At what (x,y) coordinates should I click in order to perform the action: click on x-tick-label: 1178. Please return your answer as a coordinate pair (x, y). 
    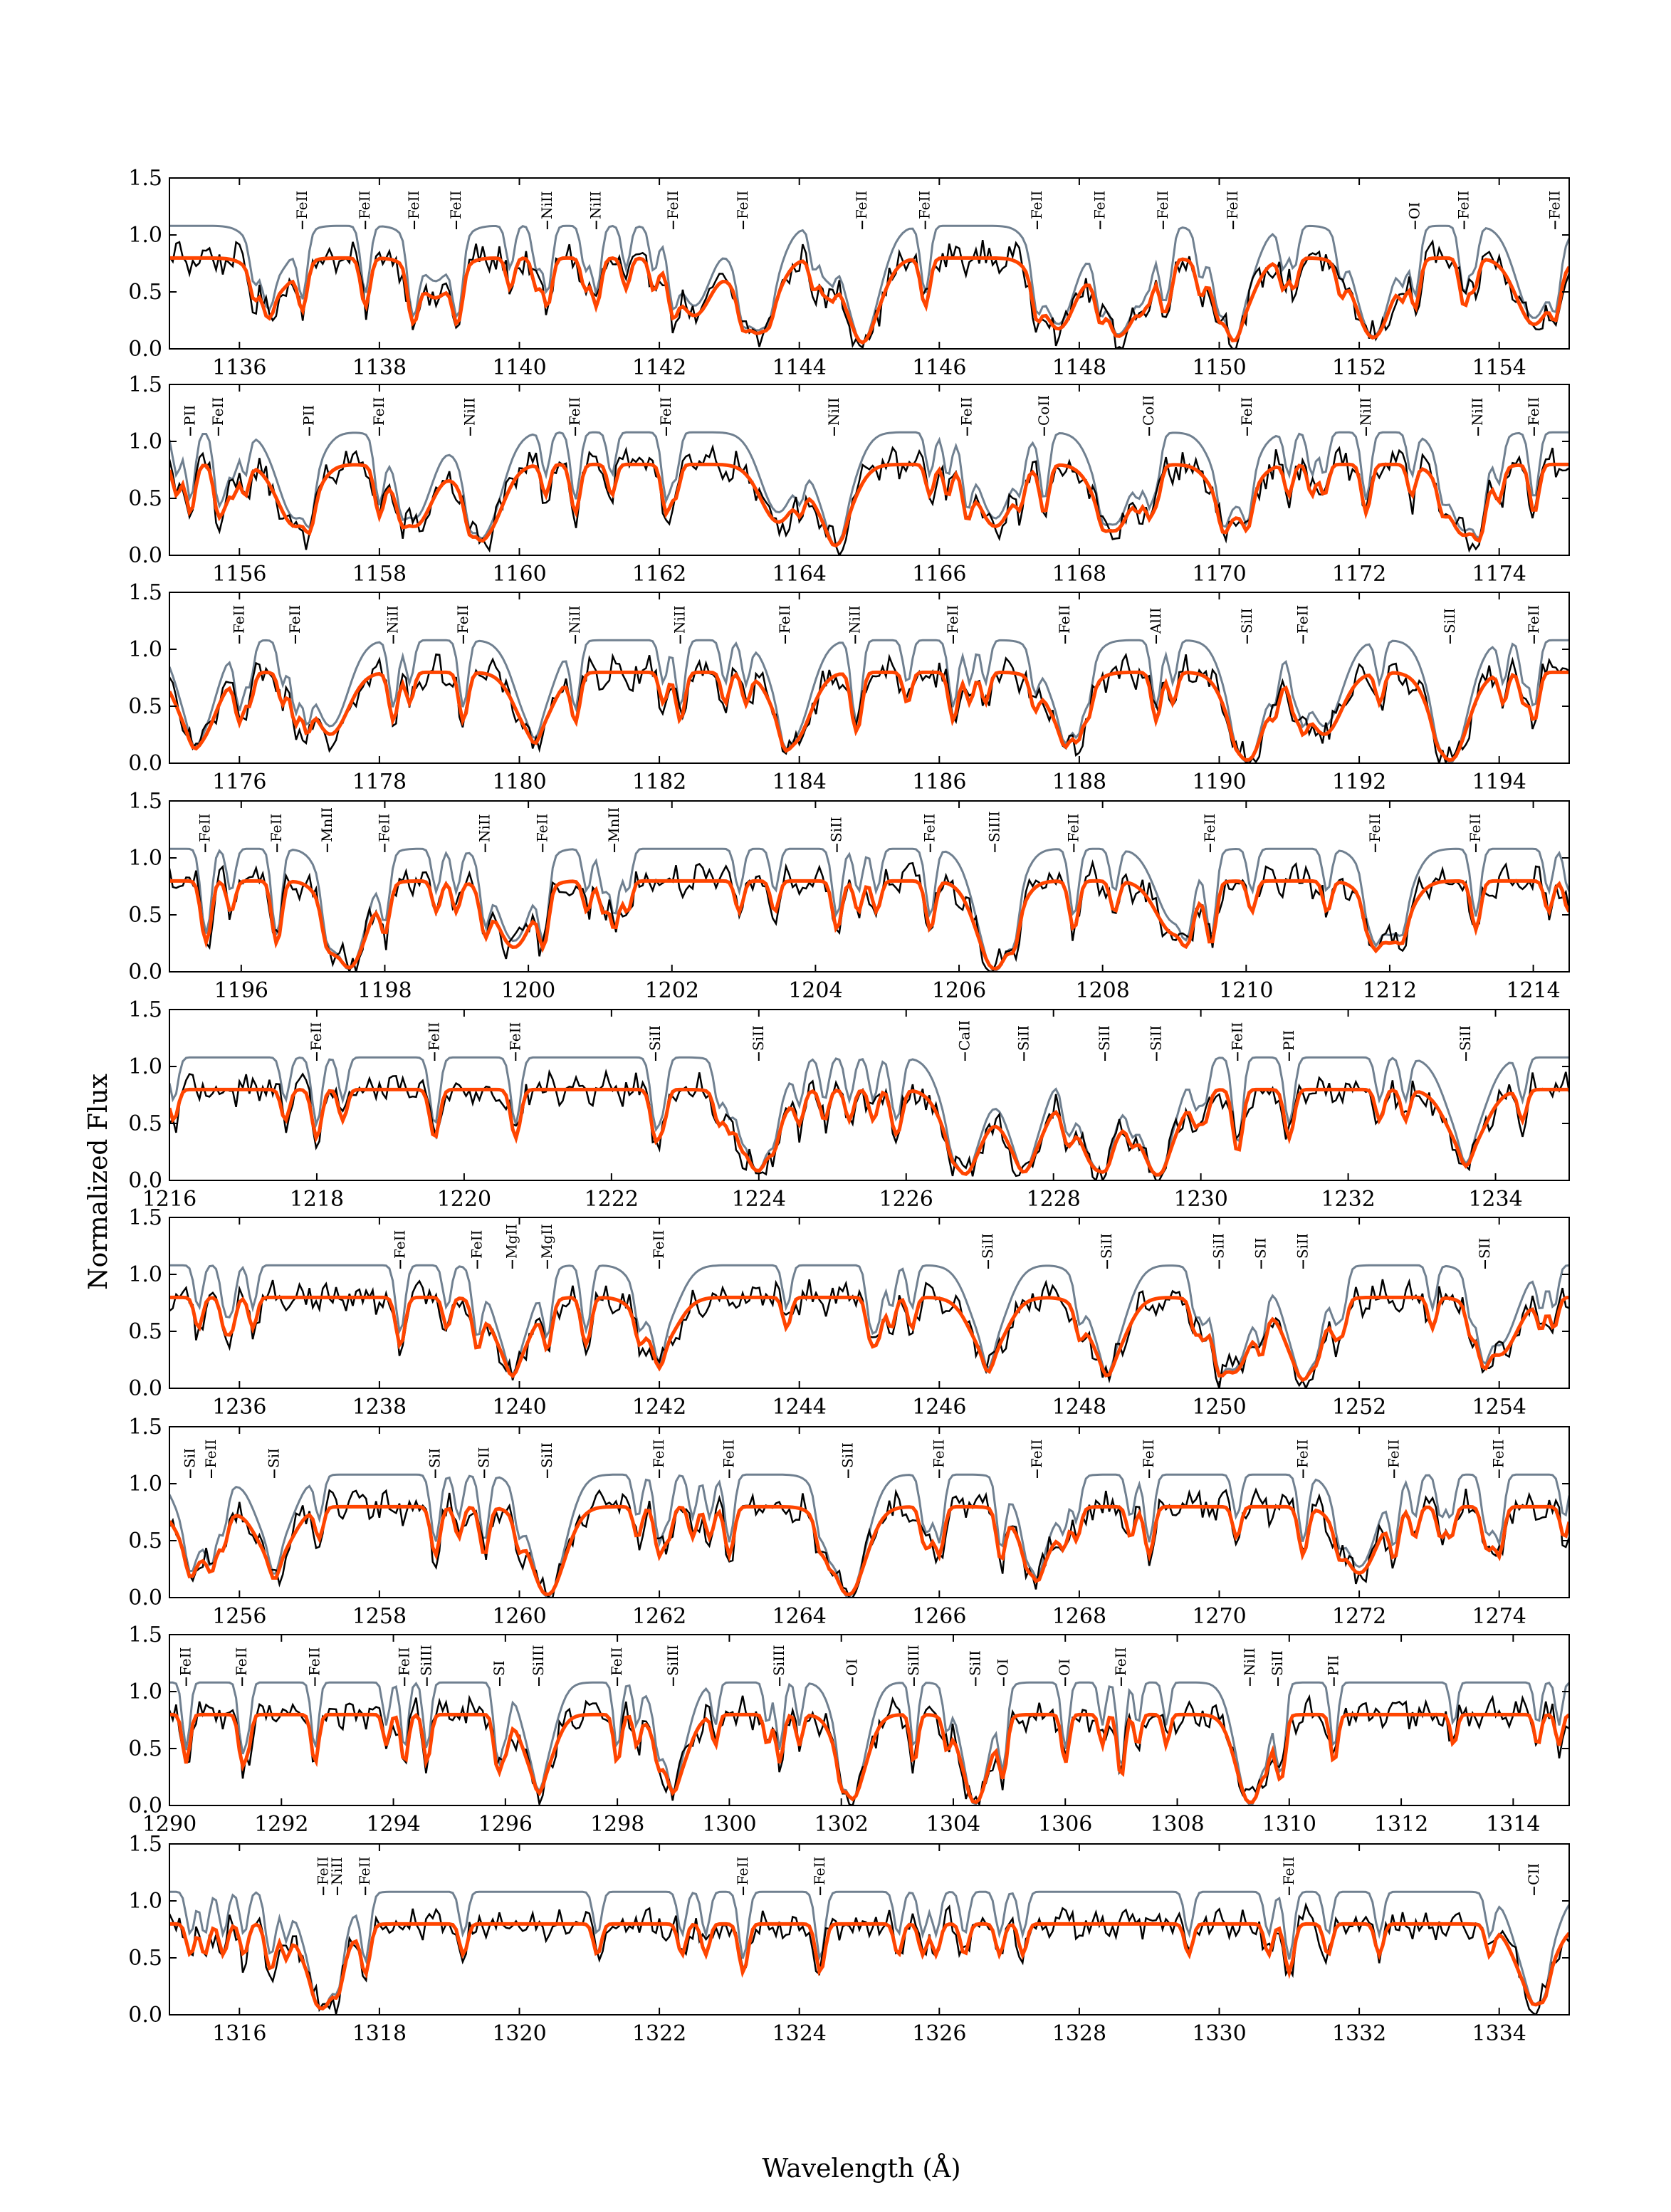
    Looking at the image, I should click on (379, 783).